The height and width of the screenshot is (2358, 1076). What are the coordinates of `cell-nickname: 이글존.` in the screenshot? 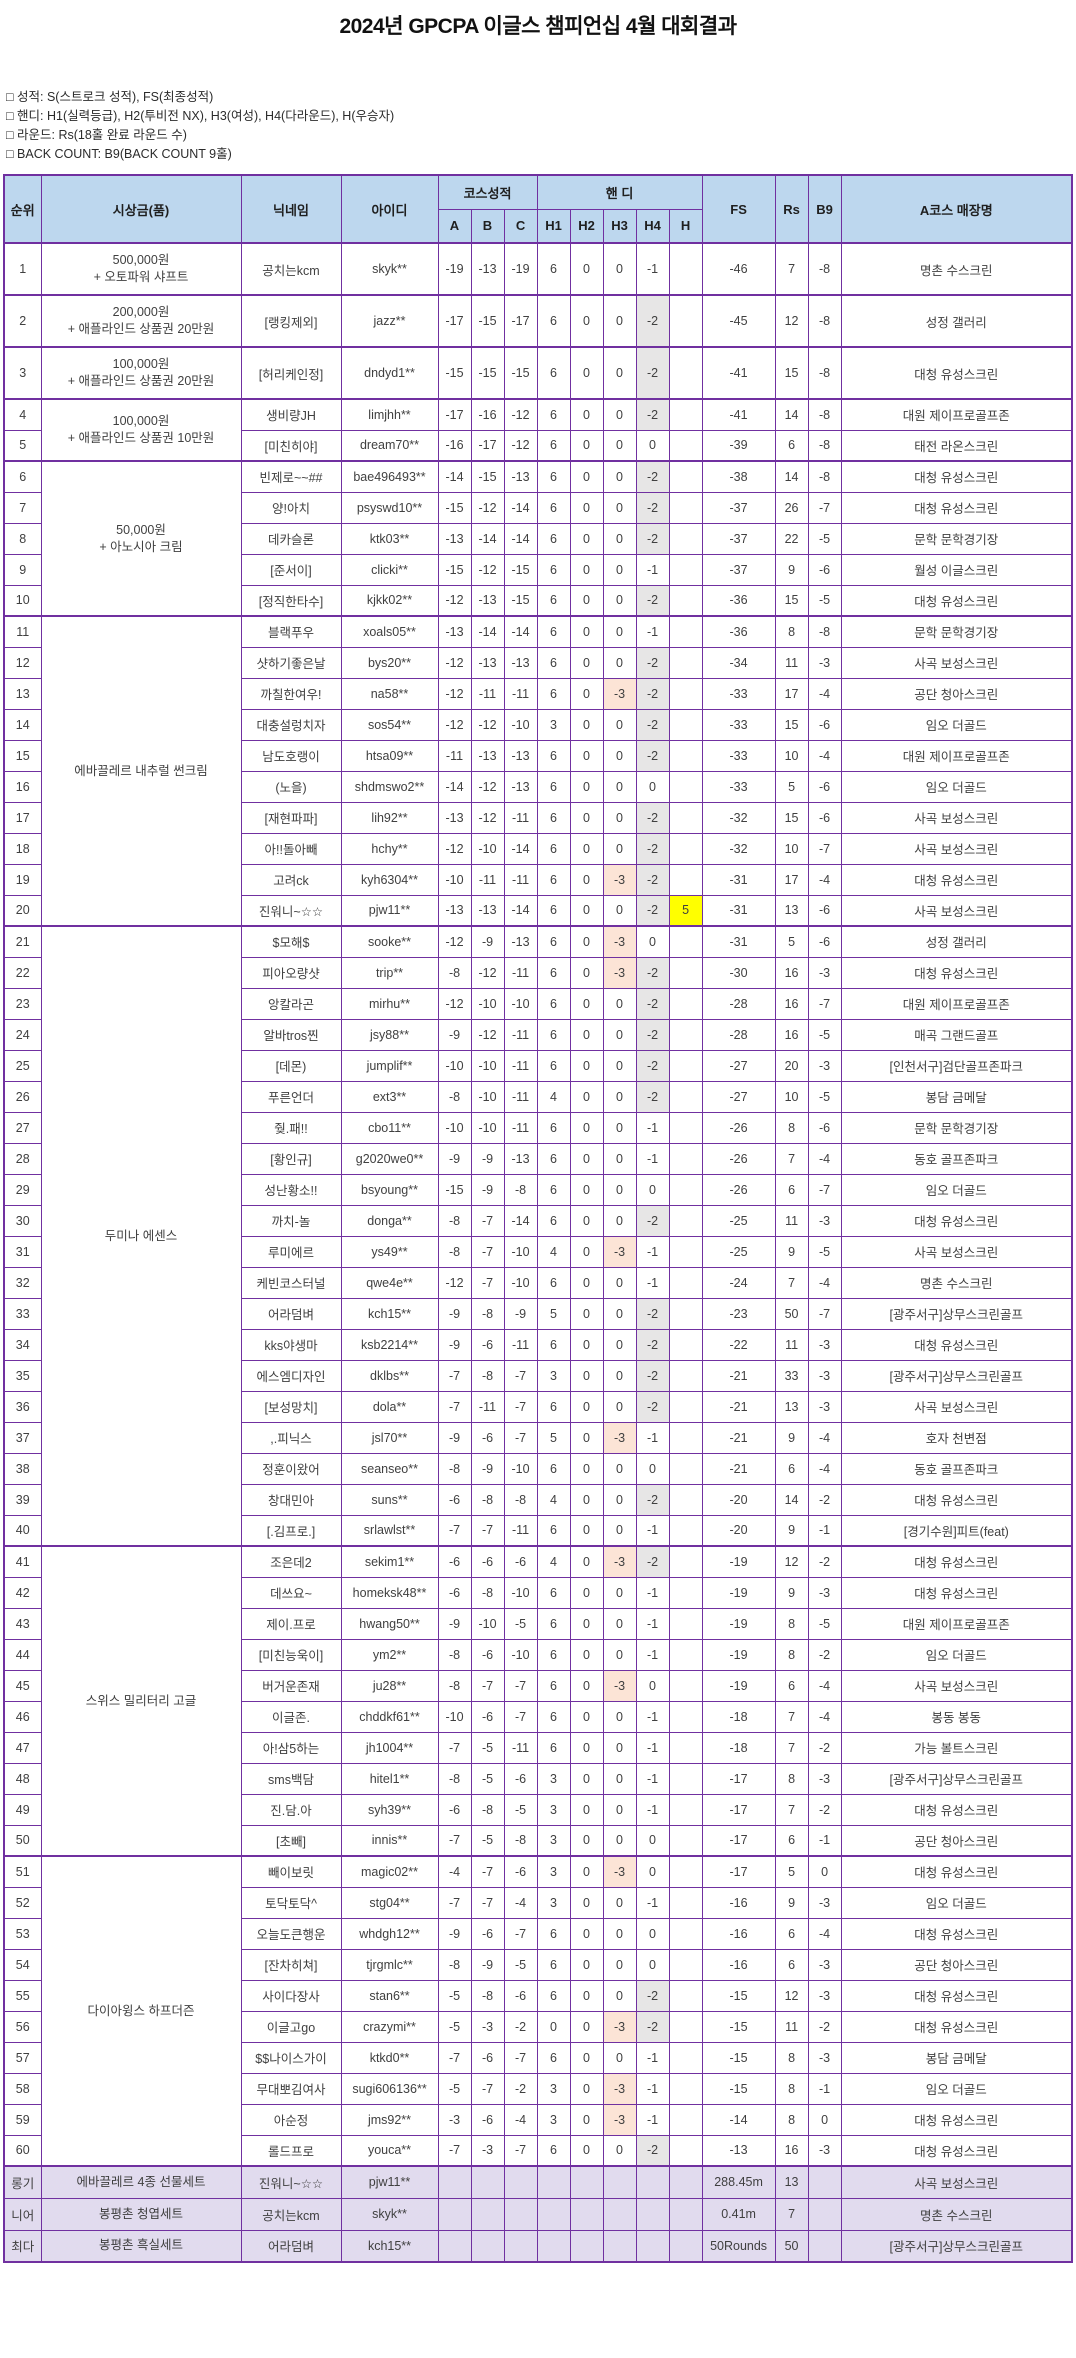 It's located at (291, 1716).